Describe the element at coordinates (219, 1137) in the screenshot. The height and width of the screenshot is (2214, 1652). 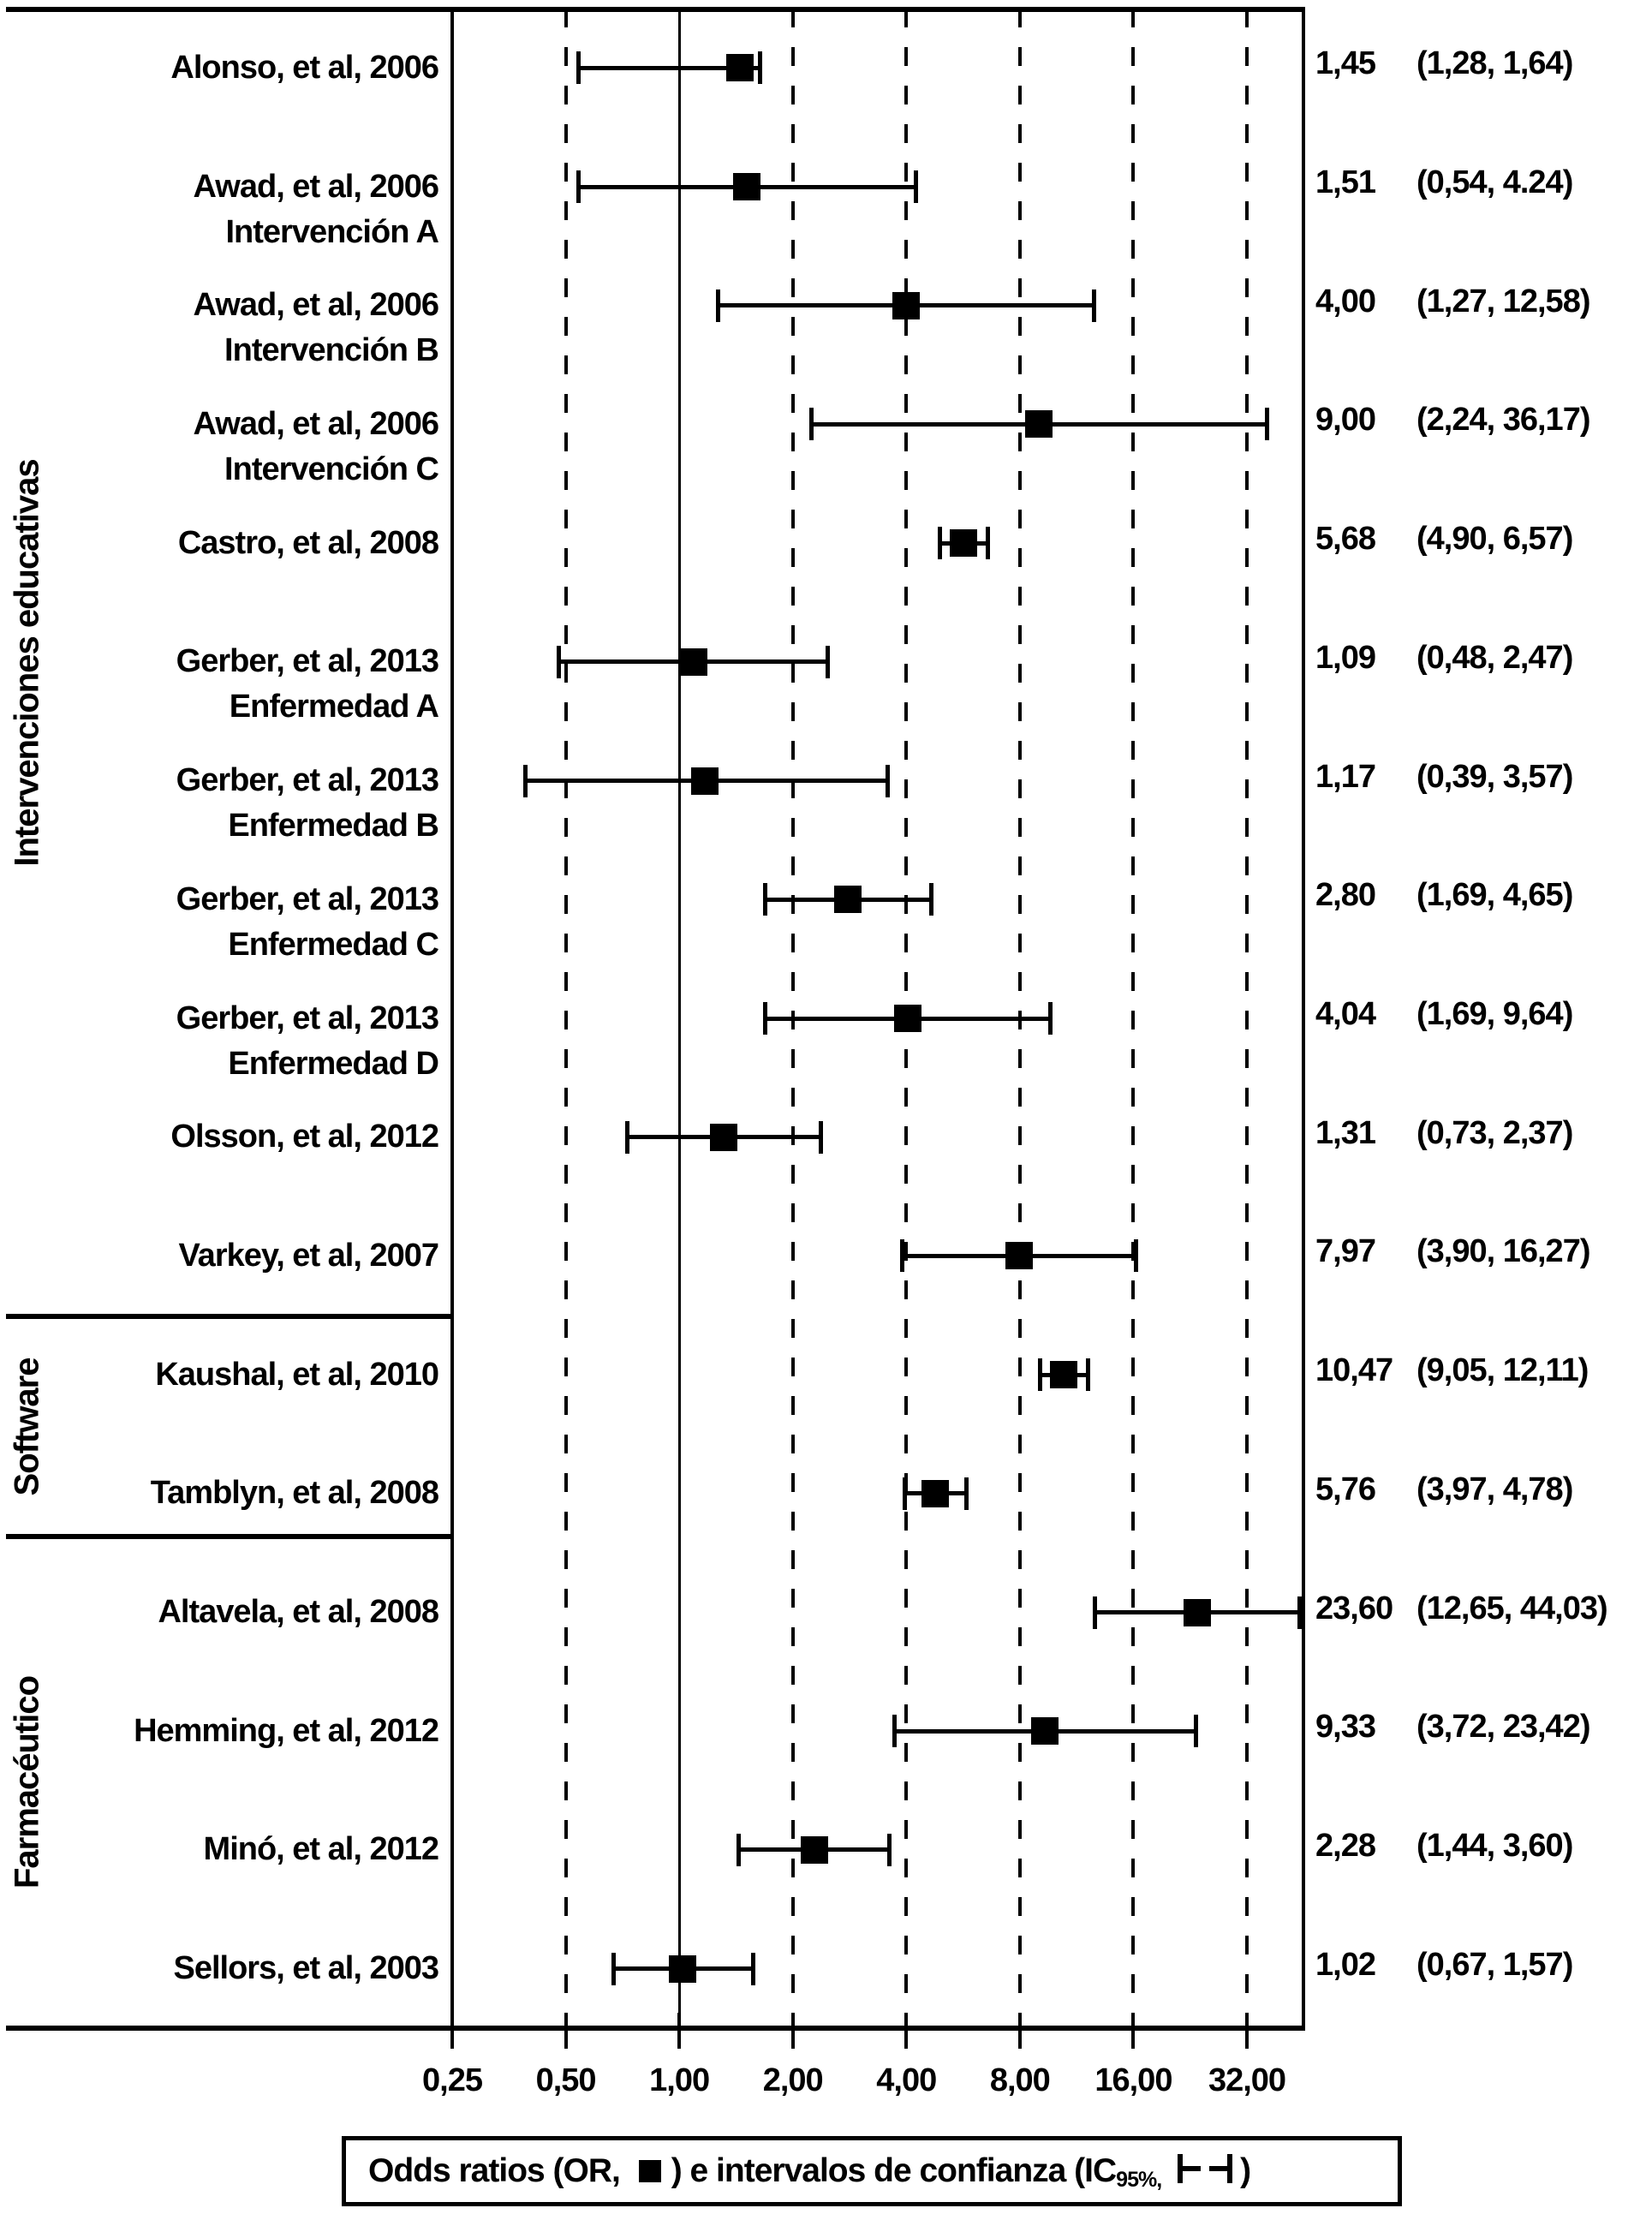
I see `study-label: Olsson, et al, 2012` at that location.